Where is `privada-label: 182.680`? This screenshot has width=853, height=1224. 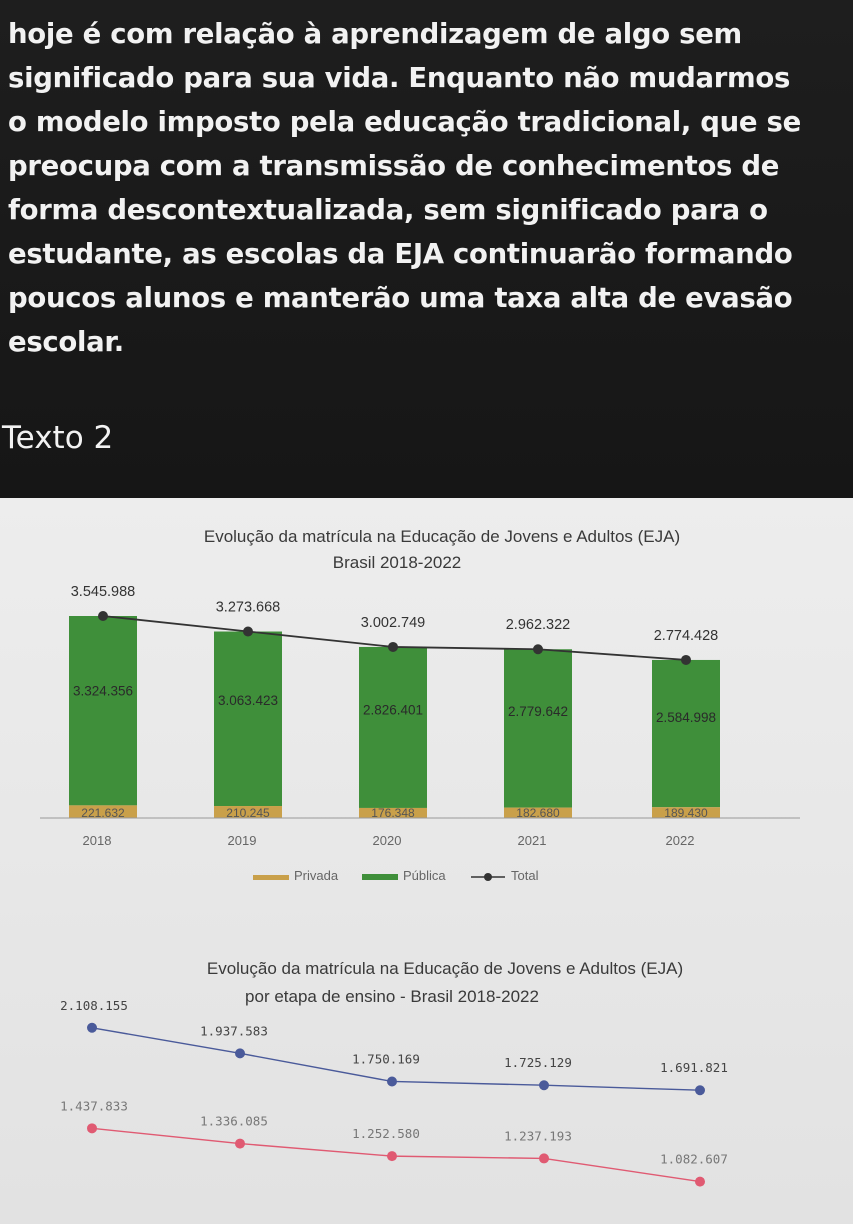
privada-label: 182.680 is located at coordinates (538, 813).